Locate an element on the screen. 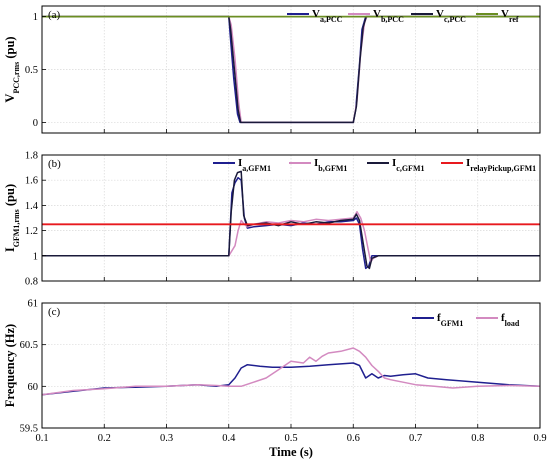 This screenshot has width=550, height=460. x-tick-label: 0.8 is located at coordinates (477, 438).